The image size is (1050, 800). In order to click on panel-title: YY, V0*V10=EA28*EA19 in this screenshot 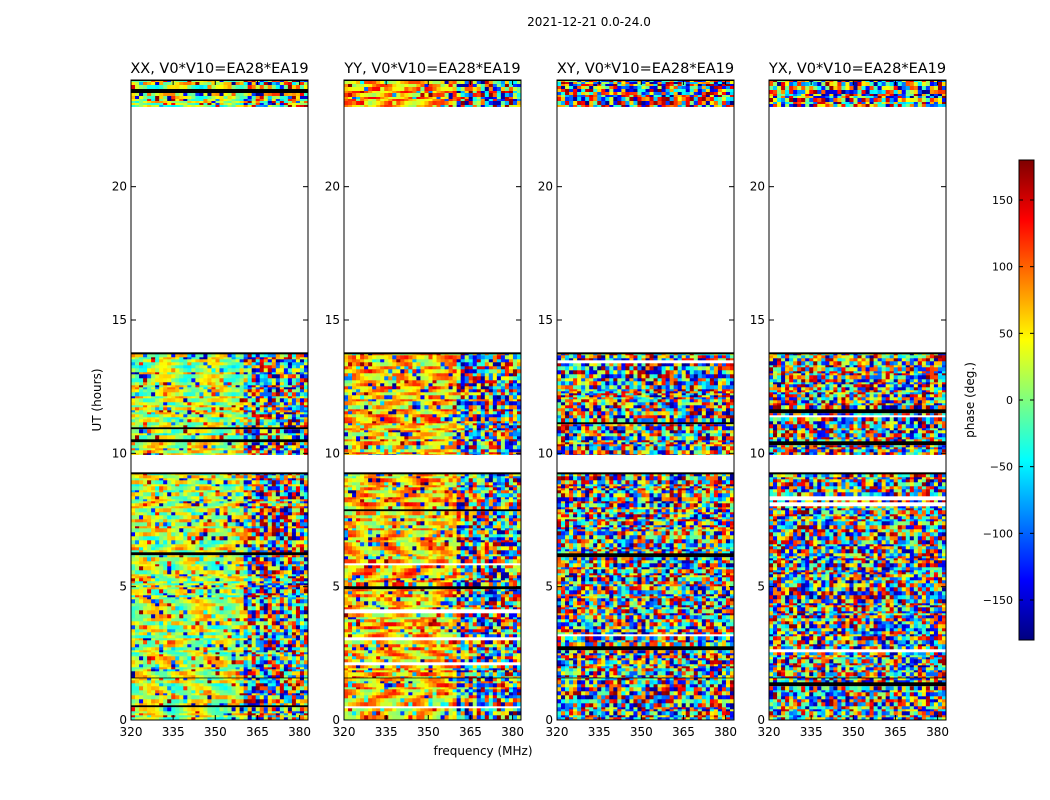, I will do `click(431, 69)`.